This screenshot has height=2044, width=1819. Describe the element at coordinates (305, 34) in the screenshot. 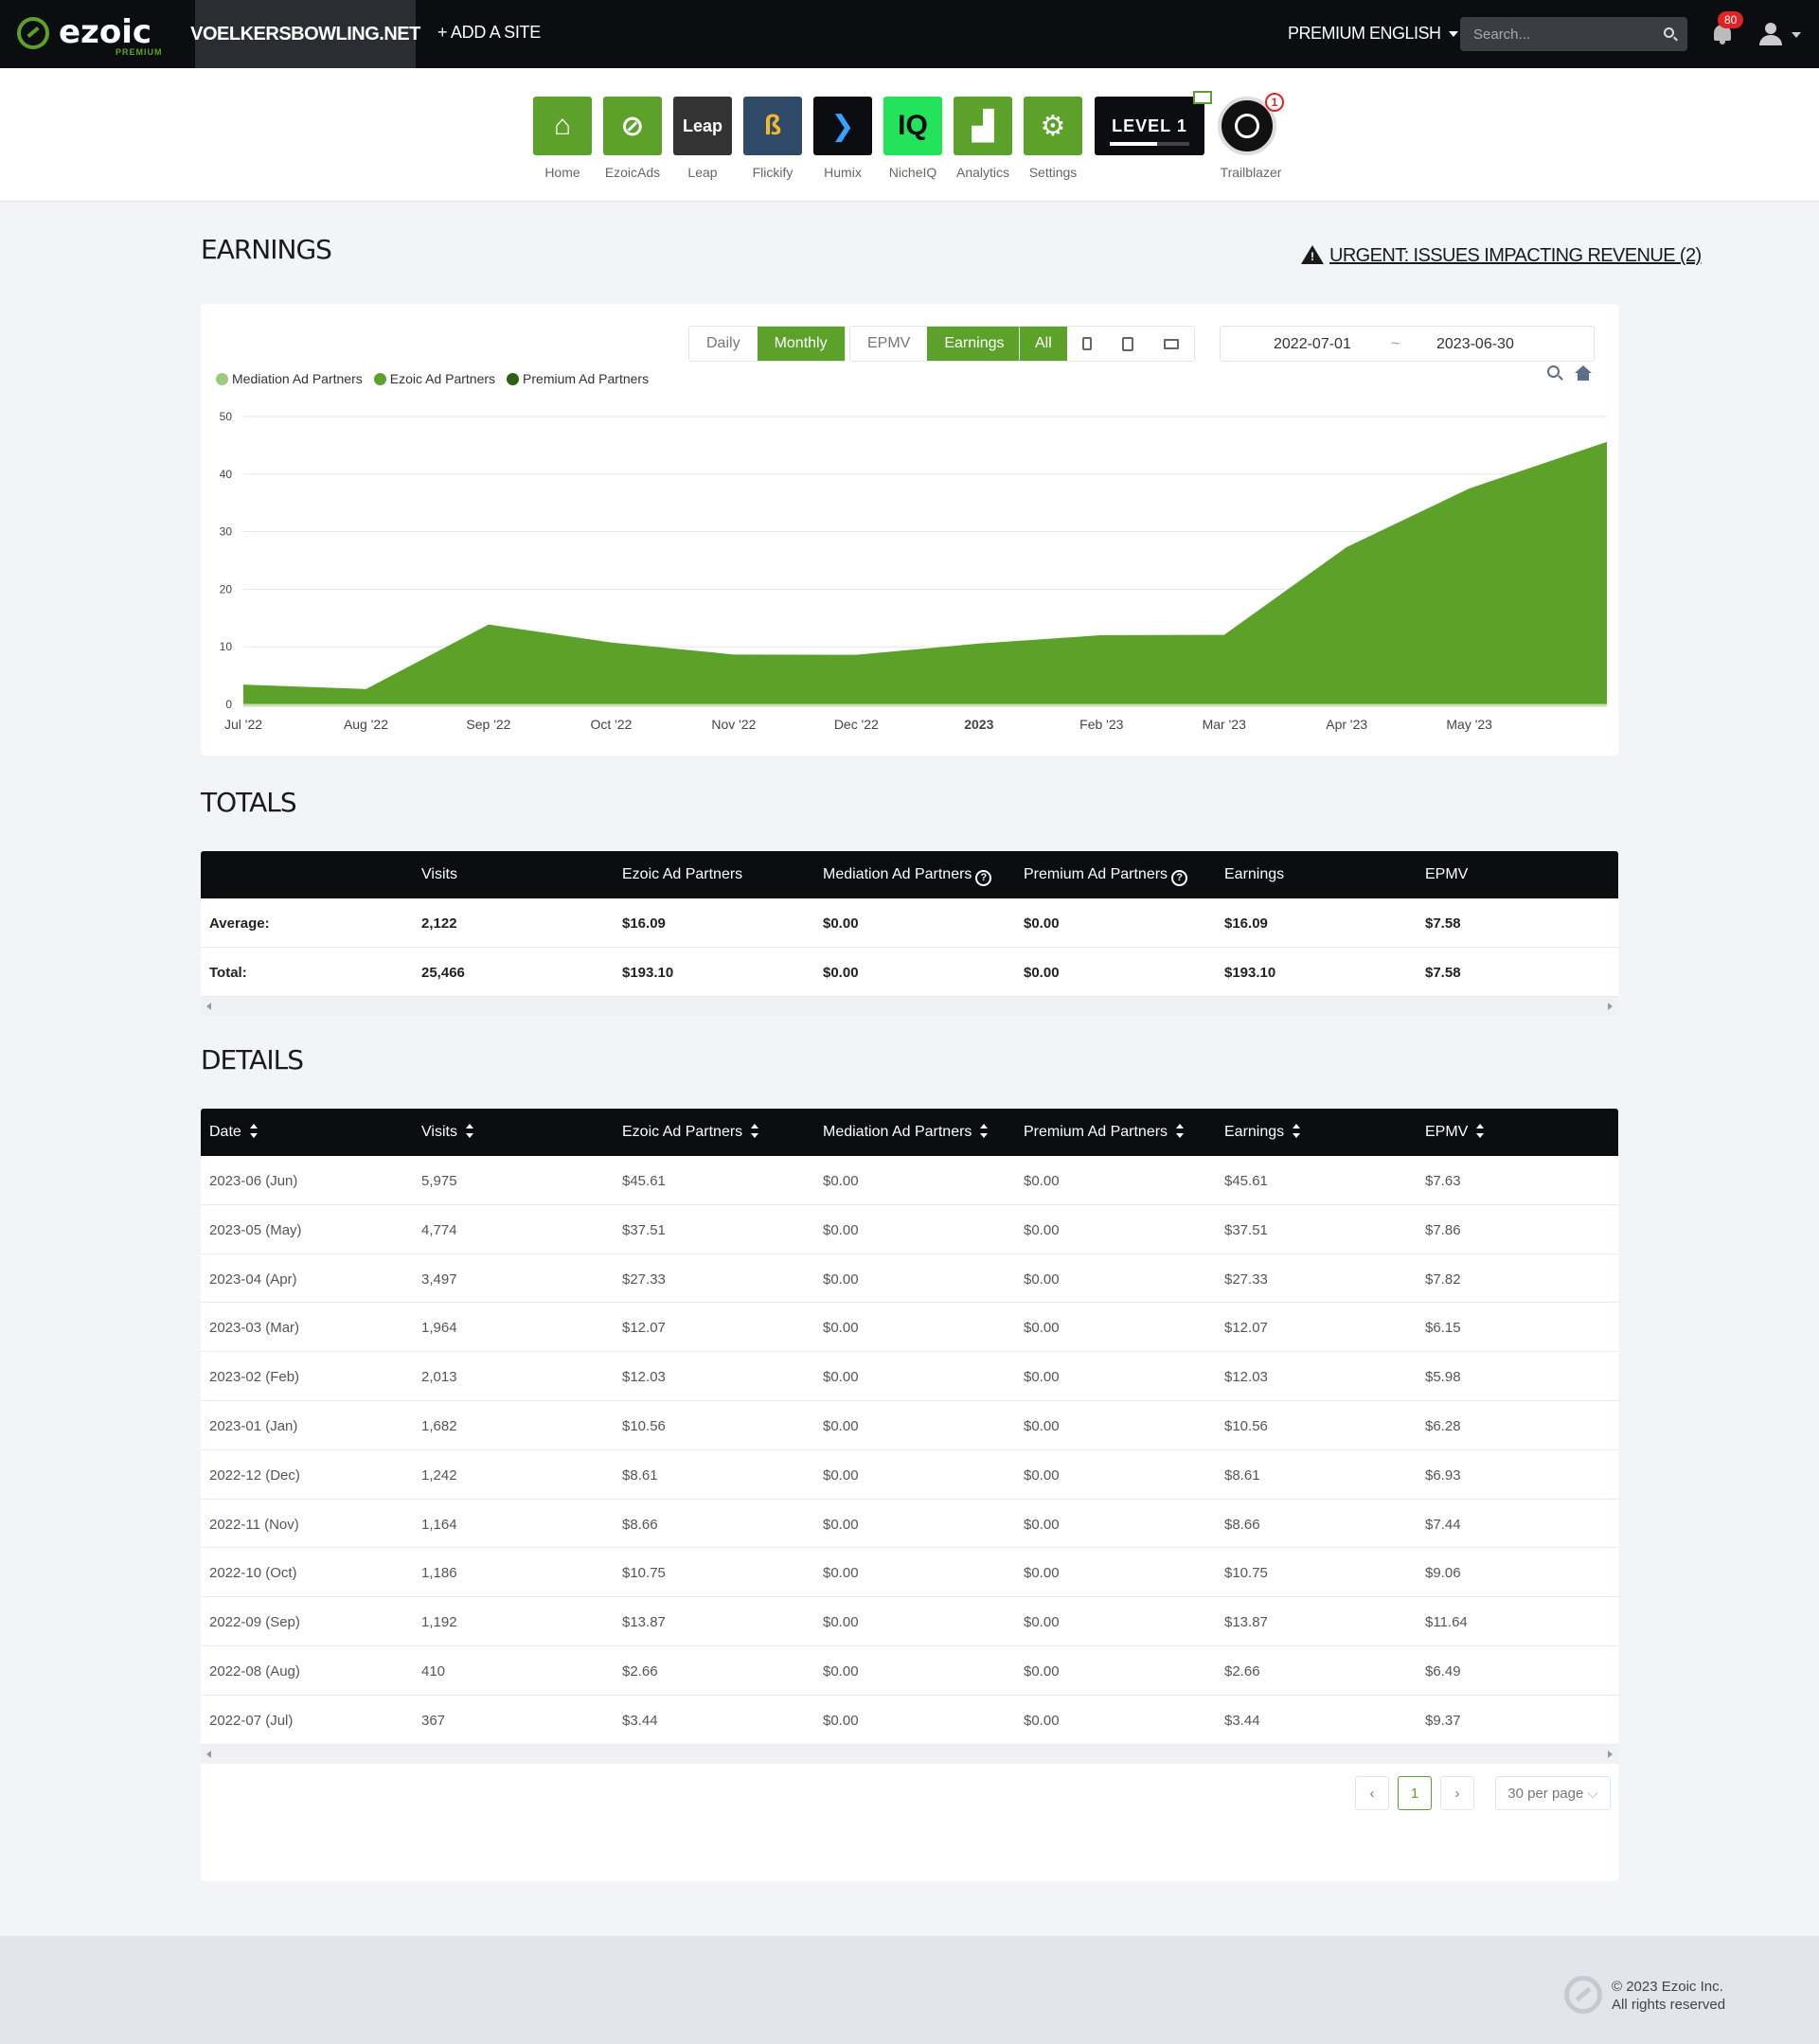

I see `site-selector: VOELKERSBOWLING.NET` at that location.